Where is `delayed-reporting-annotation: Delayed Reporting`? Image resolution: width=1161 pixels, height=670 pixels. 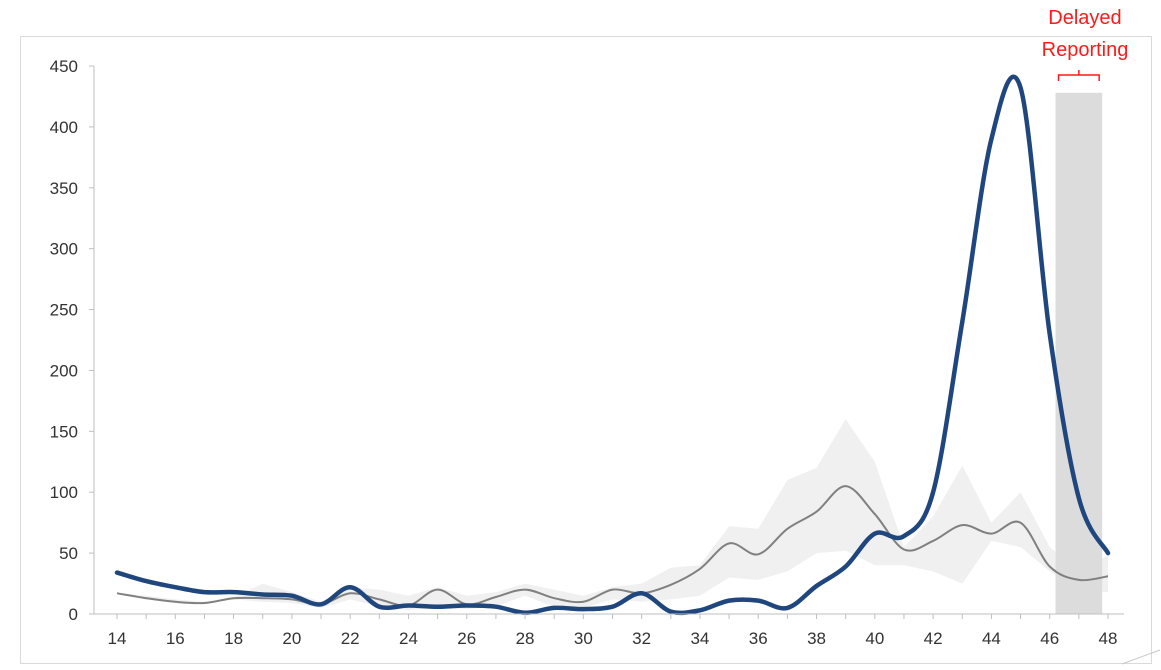
delayed-reporting-annotation: Delayed Reporting is located at coordinates (1085, 44).